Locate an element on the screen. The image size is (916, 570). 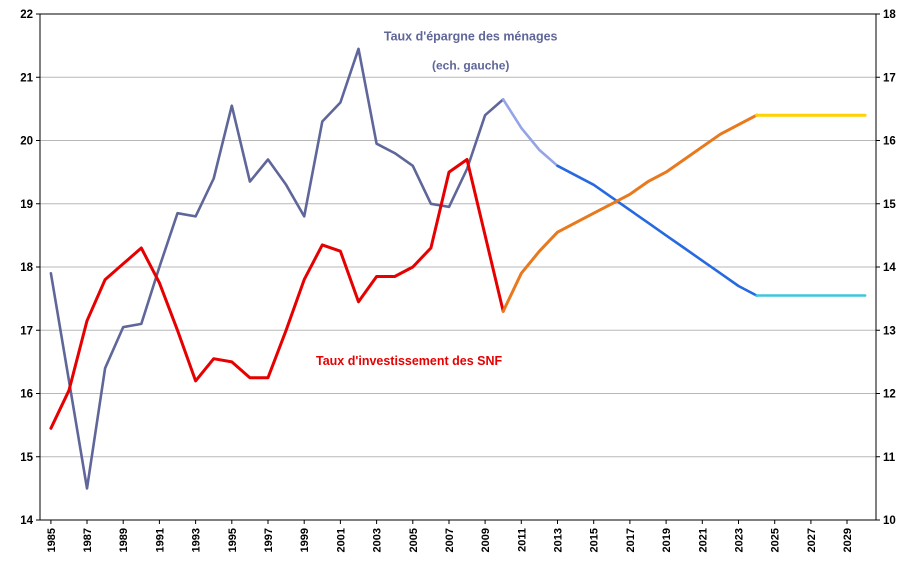
annotation-1: (ech. gauche) is located at coordinates (470, 66).